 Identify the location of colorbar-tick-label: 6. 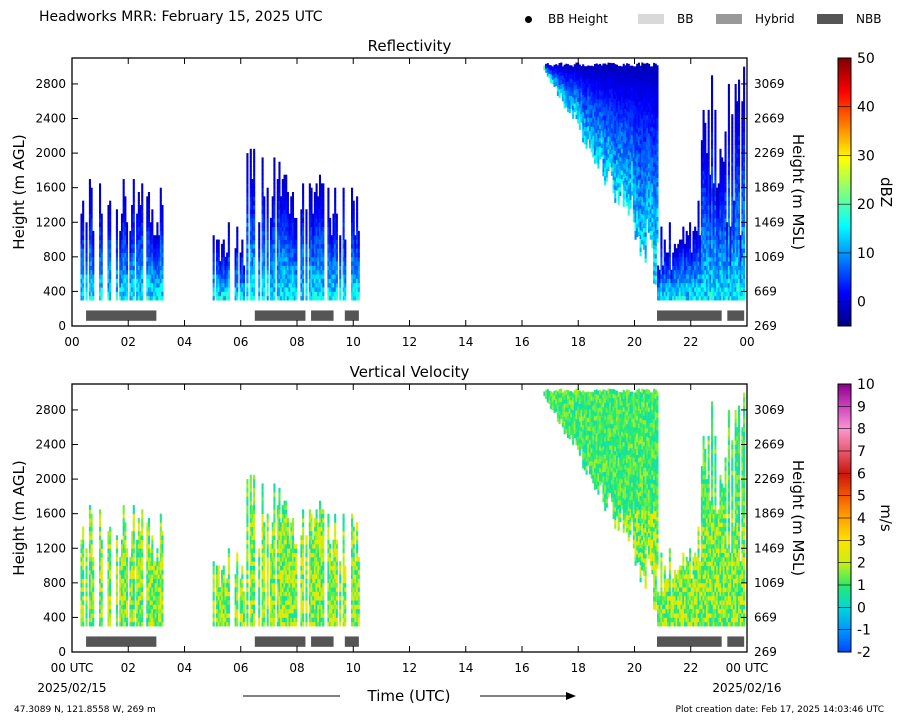
(861, 474).